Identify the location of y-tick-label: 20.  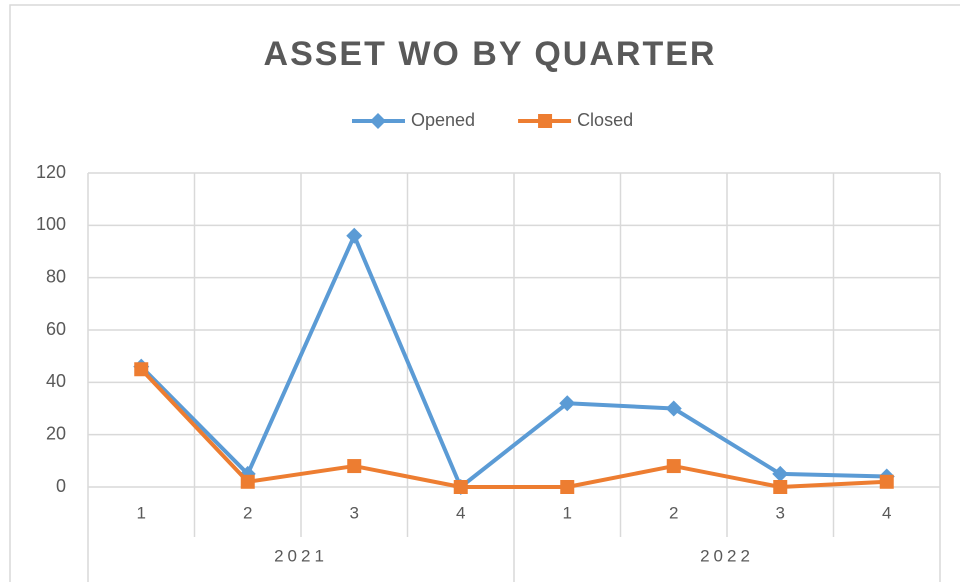
(56, 433).